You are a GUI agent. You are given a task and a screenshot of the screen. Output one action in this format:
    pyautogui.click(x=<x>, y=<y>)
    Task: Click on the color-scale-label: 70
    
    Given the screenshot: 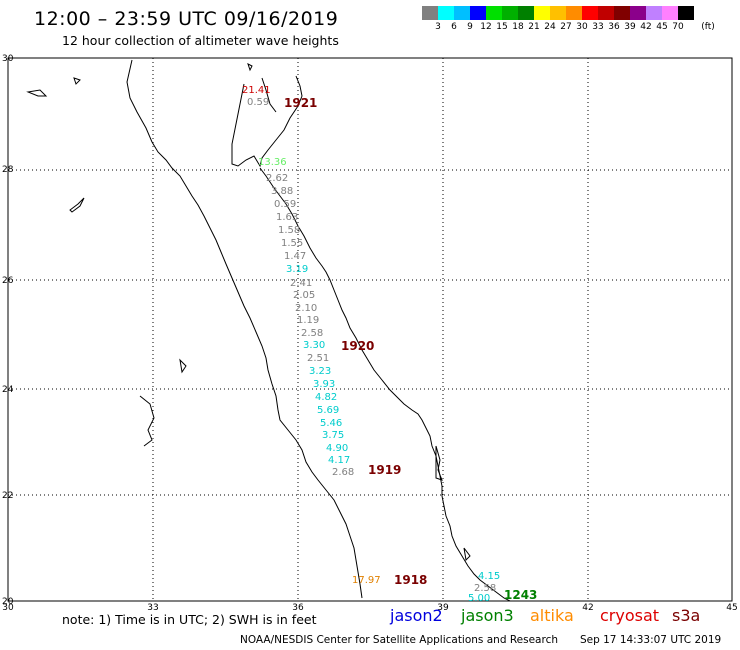 What is the action you would take?
    pyautogui.click(x=678, y=27)
    